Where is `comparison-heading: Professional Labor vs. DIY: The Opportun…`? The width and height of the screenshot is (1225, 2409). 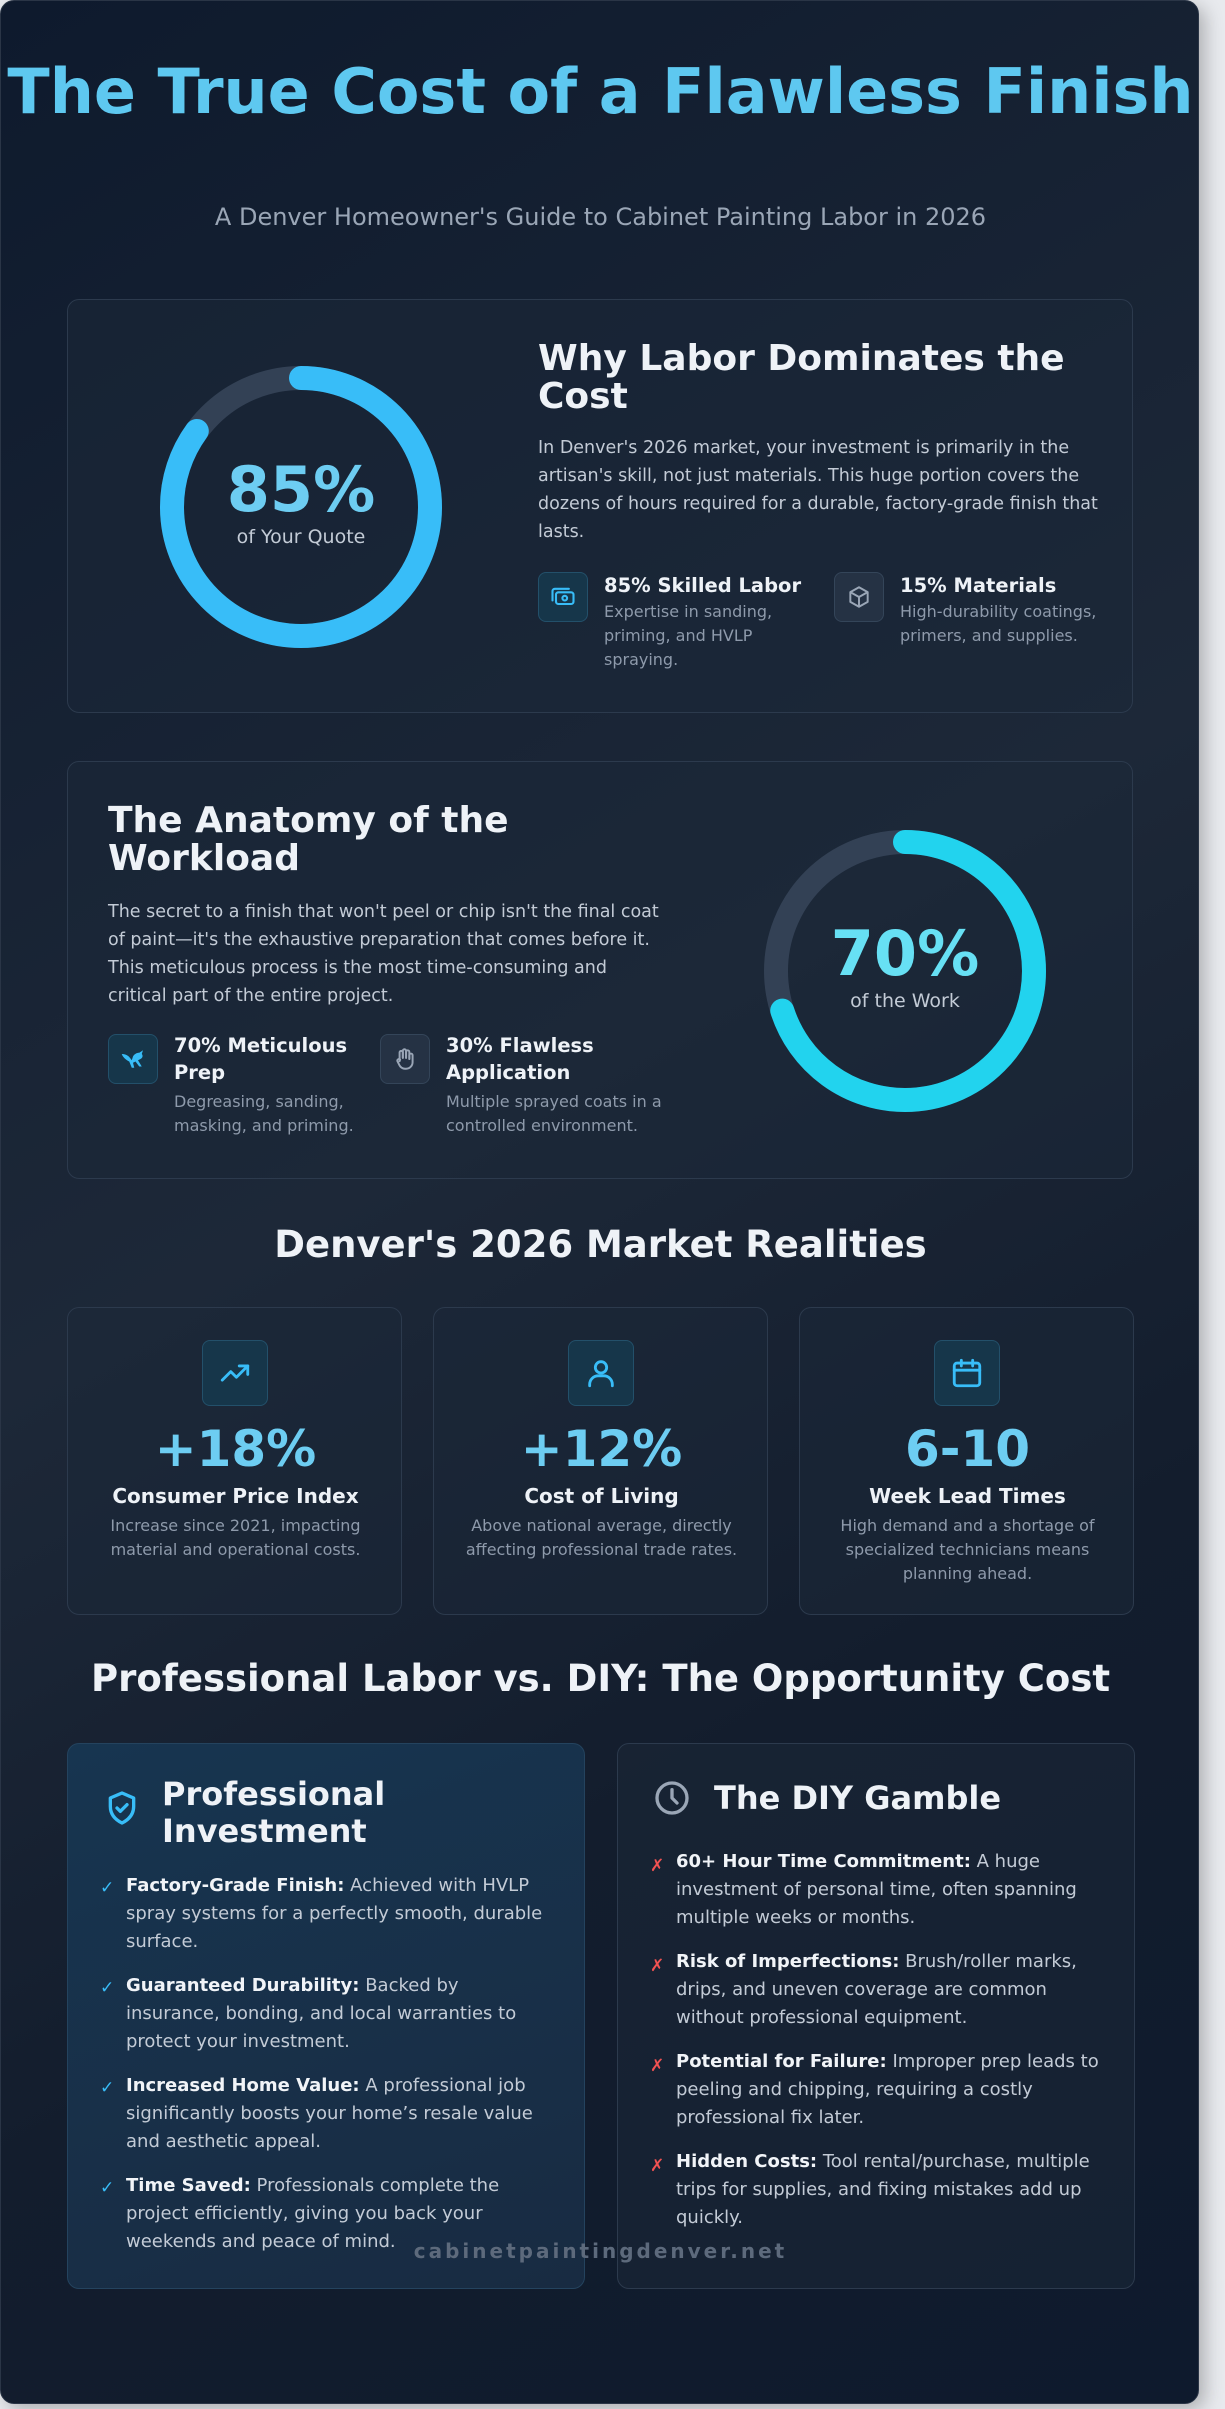
comparison-heading: Professional Labor vs. DIY: The Opportun… is located at coordinates (600, 1678).